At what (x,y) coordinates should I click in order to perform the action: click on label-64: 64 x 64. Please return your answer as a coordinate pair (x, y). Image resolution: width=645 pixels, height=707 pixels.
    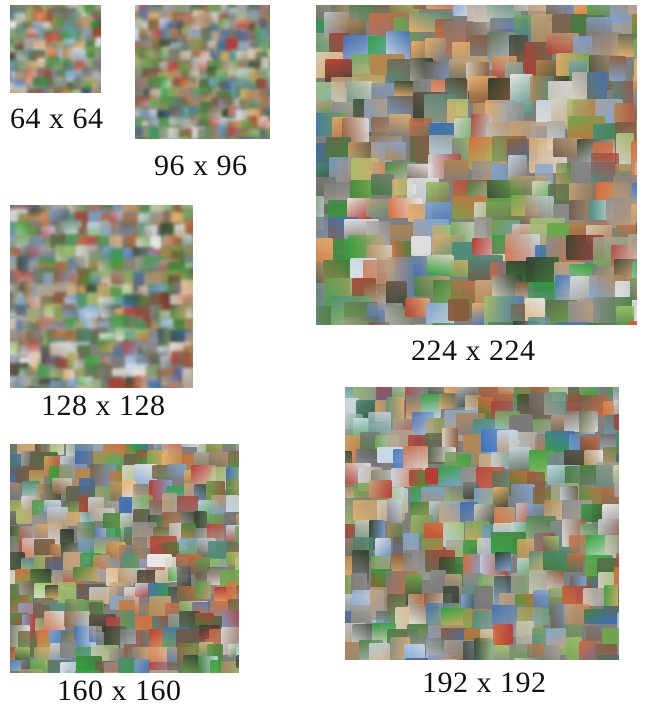
    Looking at the image, I should click on (57, 119).